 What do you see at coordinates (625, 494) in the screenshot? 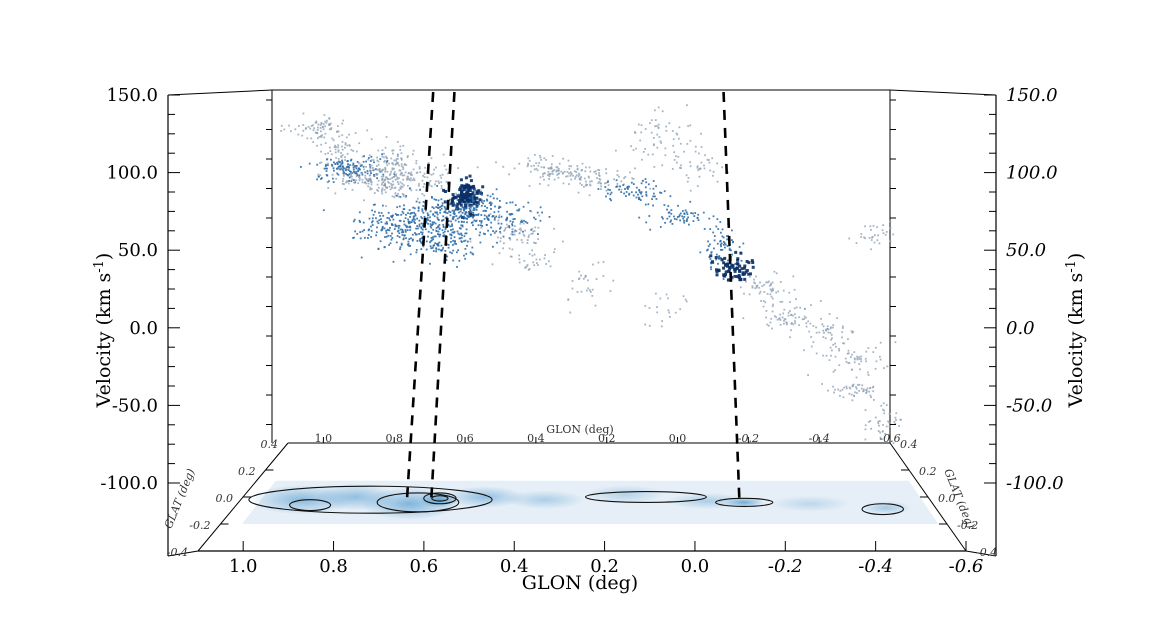
I see `map-emission-blob` at bounding box center [625, 494].